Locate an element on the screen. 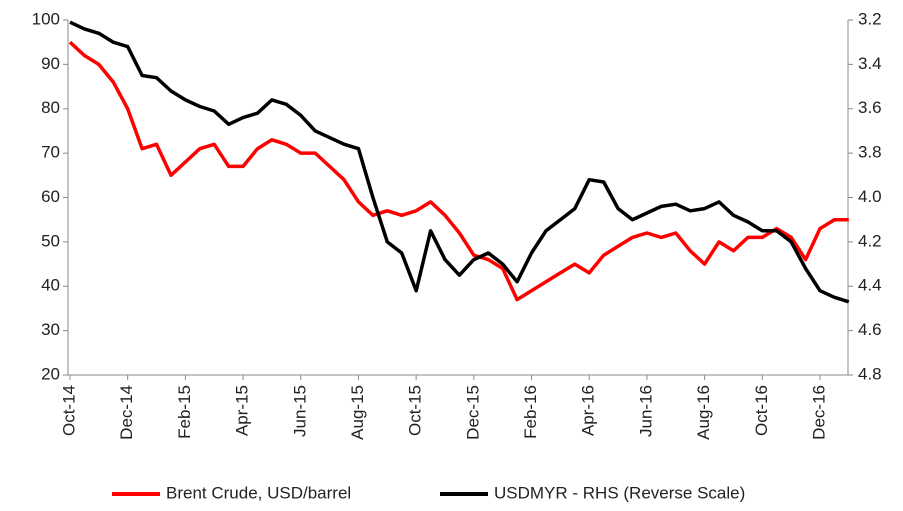 Image resolution: width=903 pixels, height=511 pixels. x-tick-label: Oct-14 is located at coordinates (68, 410).